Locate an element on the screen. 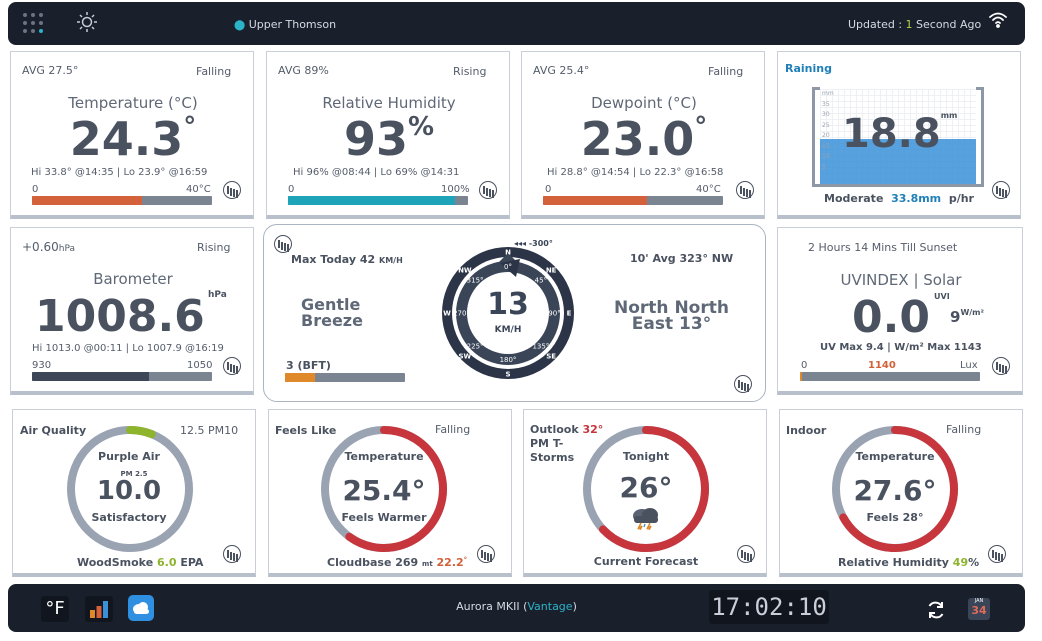 This screenshot has width=1042, height=641. indoor-ring-top: Temperature is located at coordinates (895, 456).